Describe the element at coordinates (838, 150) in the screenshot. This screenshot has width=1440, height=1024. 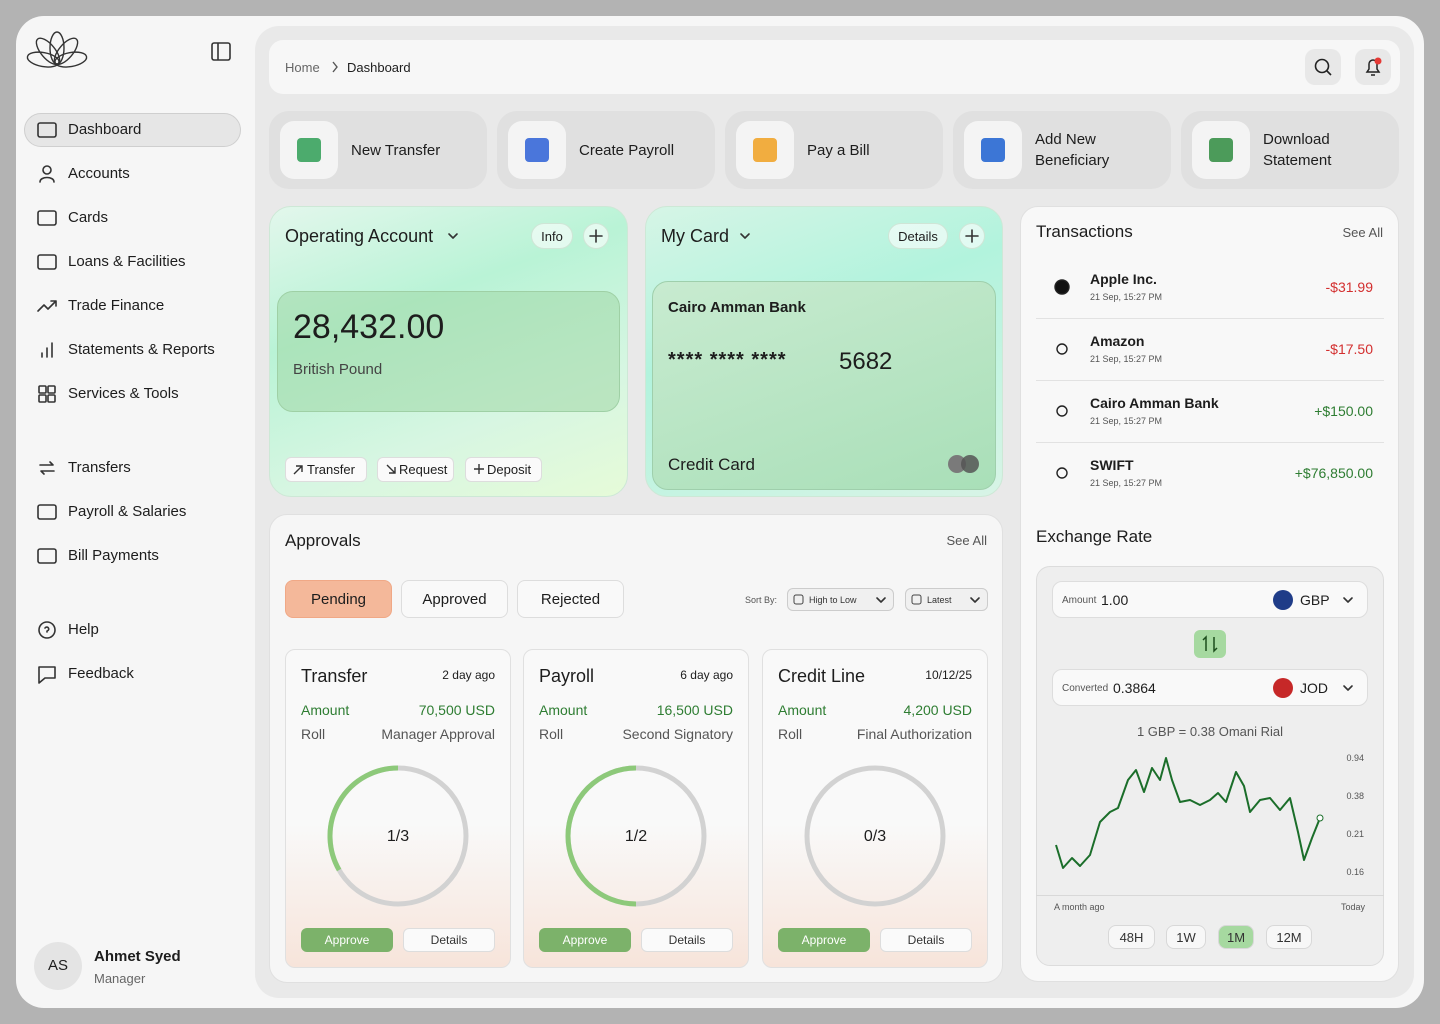
I see `quick-action-label: Pay a Bill` at that location.